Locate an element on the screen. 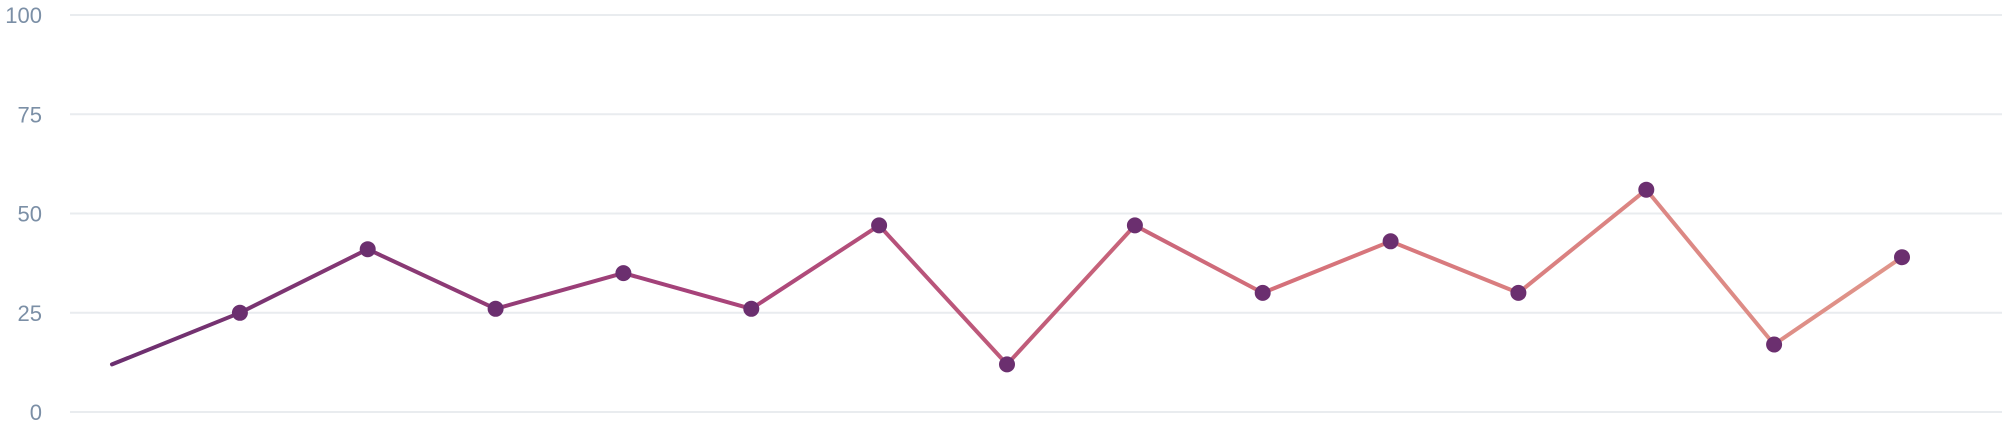  y-axis-tick-labels: 0 25 50 75 100 is located at coordinates (23, 214).